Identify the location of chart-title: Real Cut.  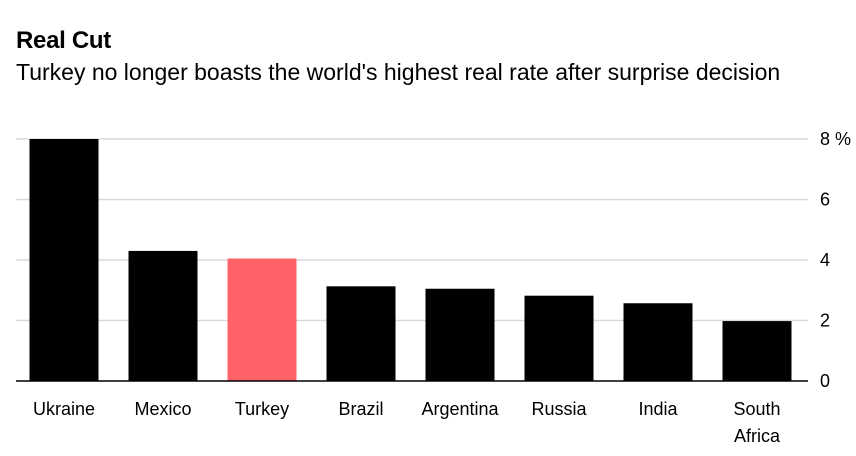
(63, 40).